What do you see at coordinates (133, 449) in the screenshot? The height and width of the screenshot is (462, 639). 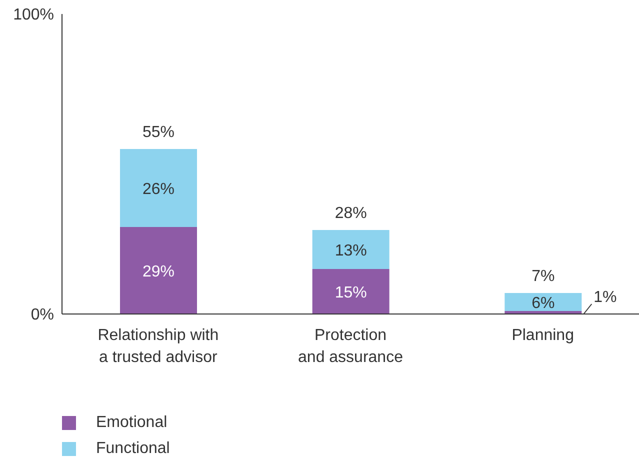 I see `legend-label: Functional` at bounding box center [133, 449].